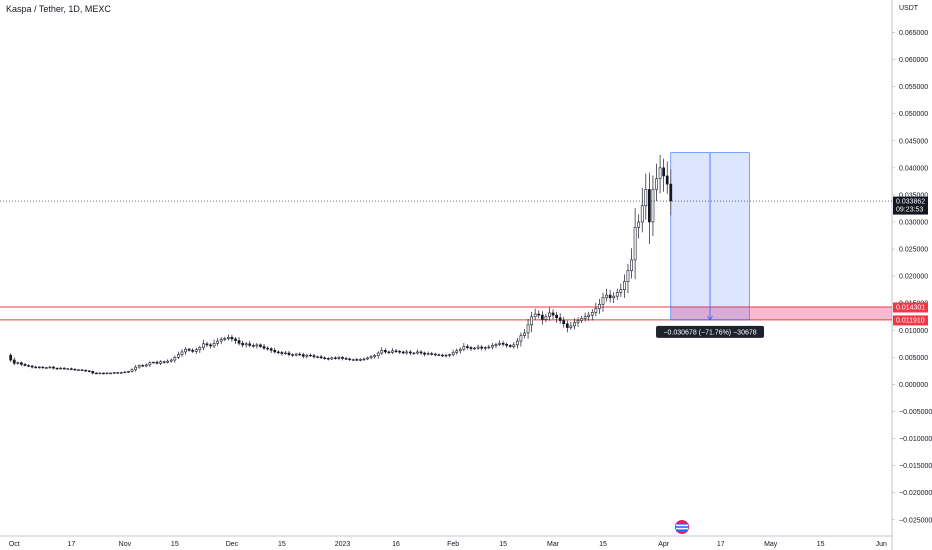 The height and width of the screenshot is (550, 932). I want to click on price-tick-label: −0.005000, so click(915, 412).